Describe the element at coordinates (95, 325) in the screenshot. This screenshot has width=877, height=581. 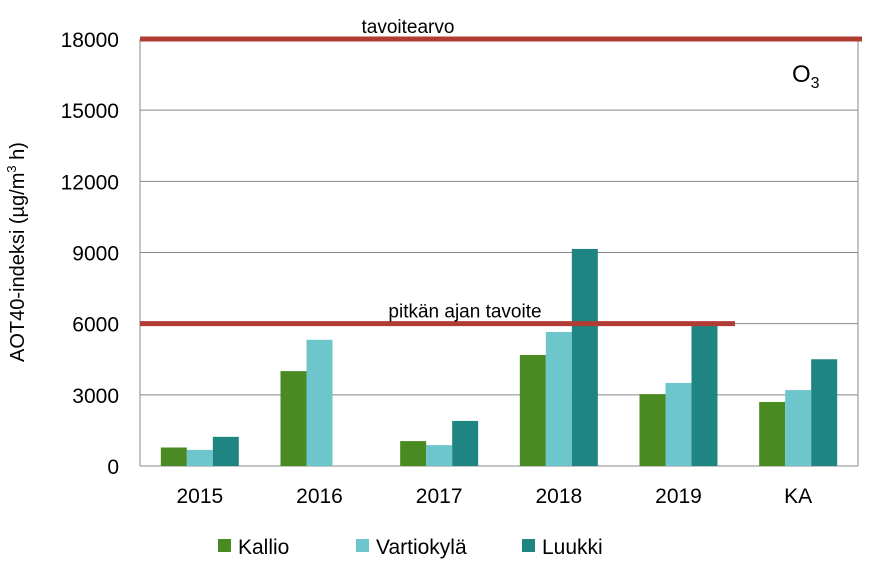
I see `y-tick-label: 6000` at that location.